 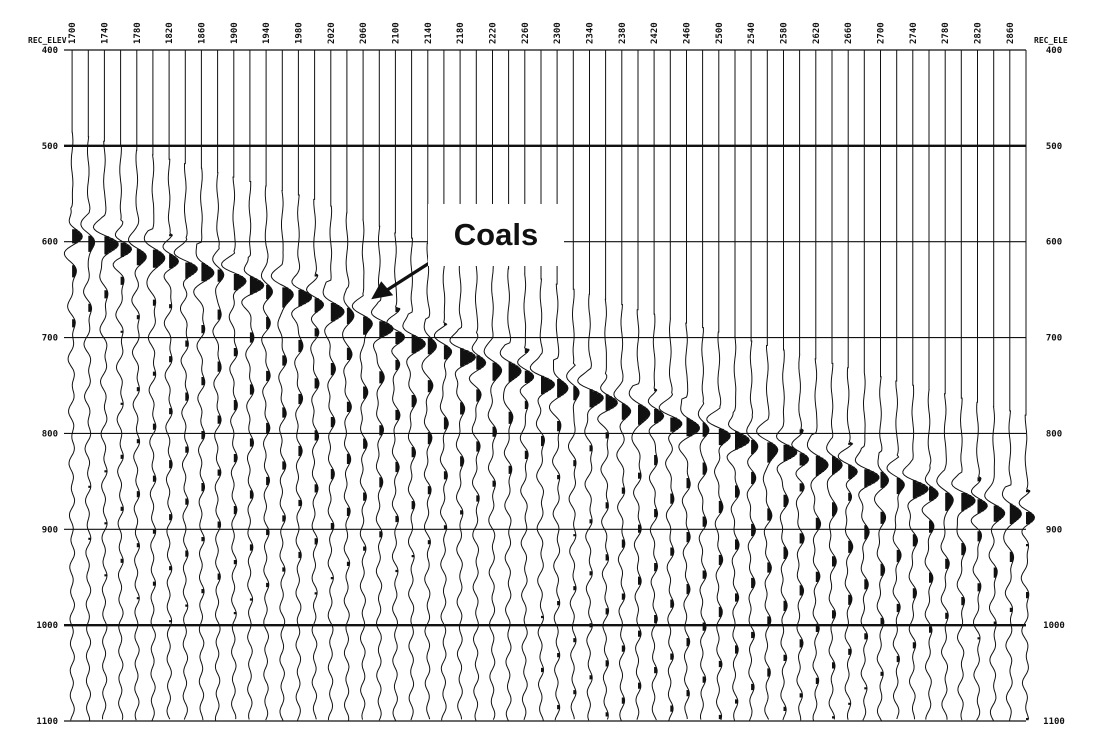 What do you see at coordinates (914, 33) in the screenshot?
I see `x-tick-label-2740: 2740` at bounding box center [914, 33].